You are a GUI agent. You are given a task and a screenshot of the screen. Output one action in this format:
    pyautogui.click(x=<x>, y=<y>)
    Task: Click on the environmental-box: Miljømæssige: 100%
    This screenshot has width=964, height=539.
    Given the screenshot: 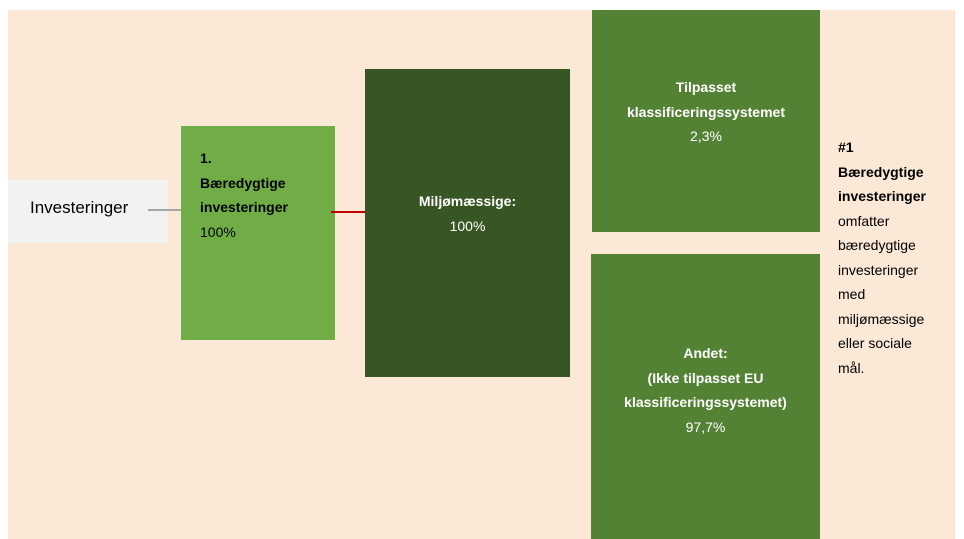 What is the action you would take?
    pyautogui.click(x=467, y=223)
    